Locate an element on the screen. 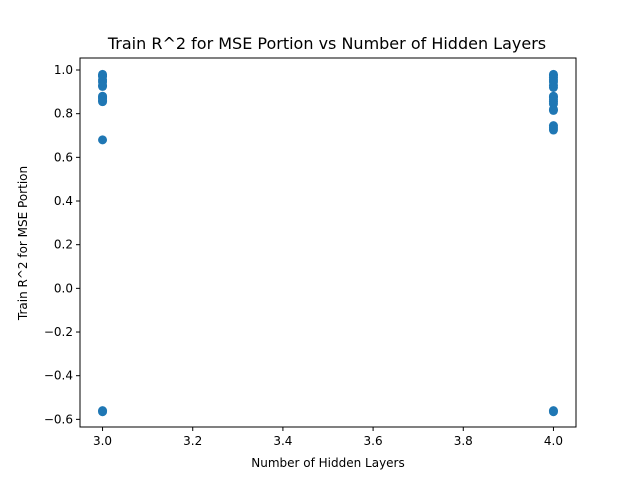 The image size is (640, 480). y-tick-label: 0.4 is located at coordinates (63, 201).